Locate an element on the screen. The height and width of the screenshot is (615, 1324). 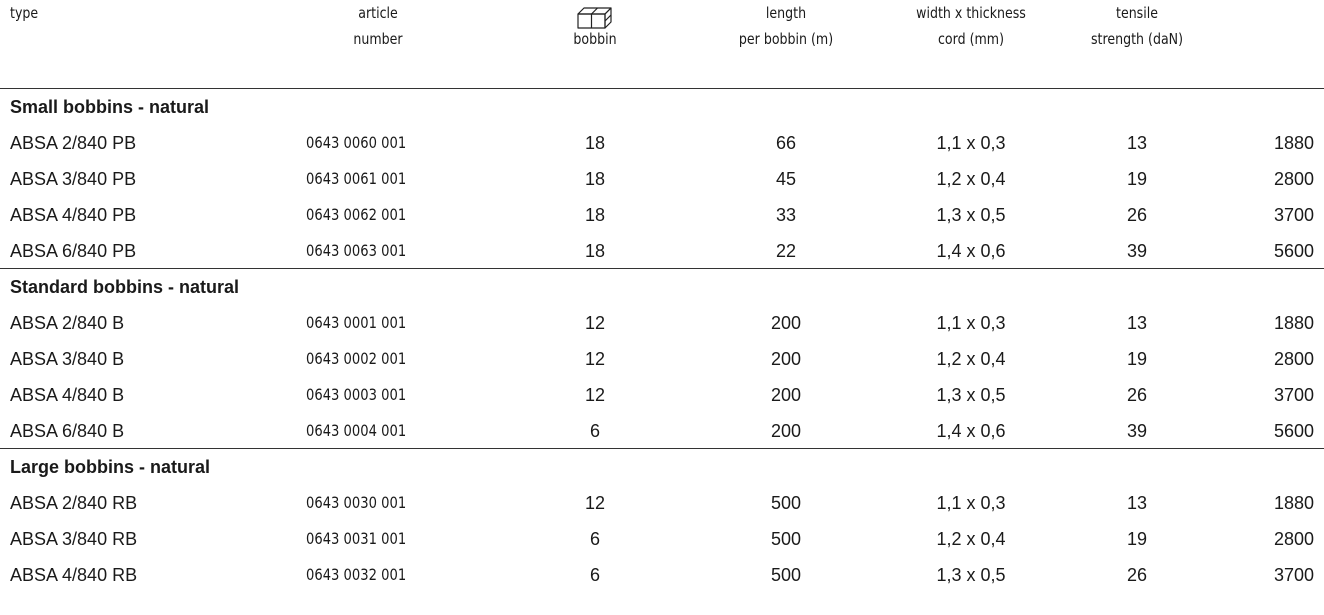
cell-tensile-strength: 39 is located at coordinates (1137, 251).